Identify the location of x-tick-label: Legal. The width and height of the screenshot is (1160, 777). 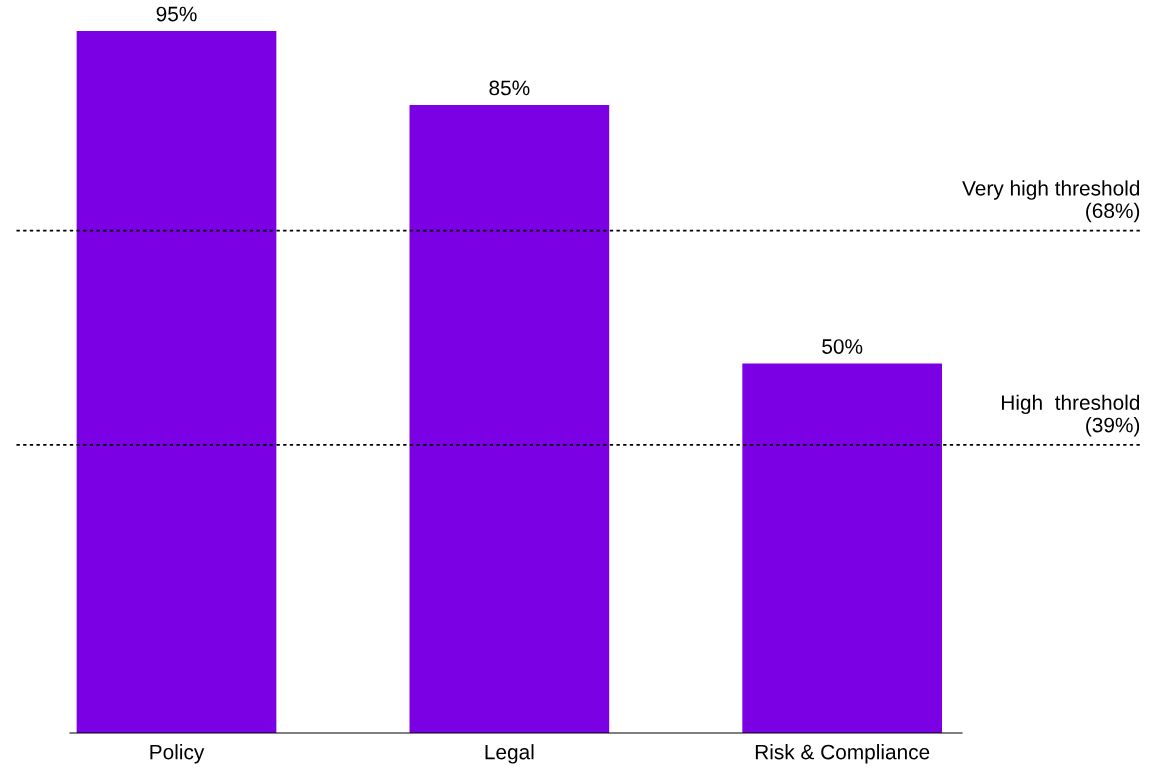
(509, 754).